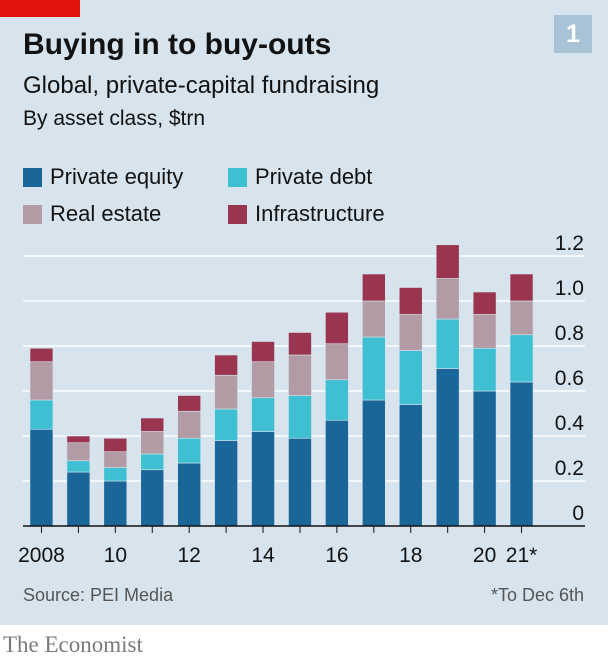  What do you see at coordinates (32, 177) in the screenshot?
I see `legend-swatch-private-equity` at bounding box center [32, 177].